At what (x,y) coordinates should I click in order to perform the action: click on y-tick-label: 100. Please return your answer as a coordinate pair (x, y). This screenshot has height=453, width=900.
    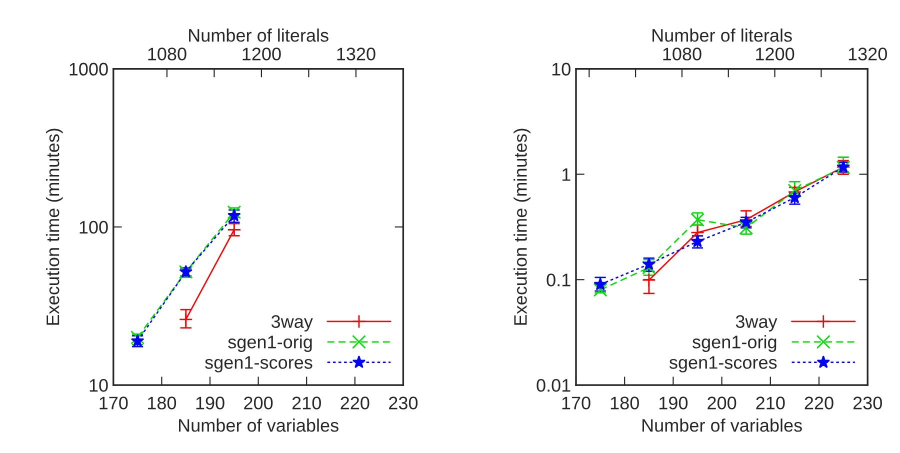
    Looking at the image, I should click on (94, 227).